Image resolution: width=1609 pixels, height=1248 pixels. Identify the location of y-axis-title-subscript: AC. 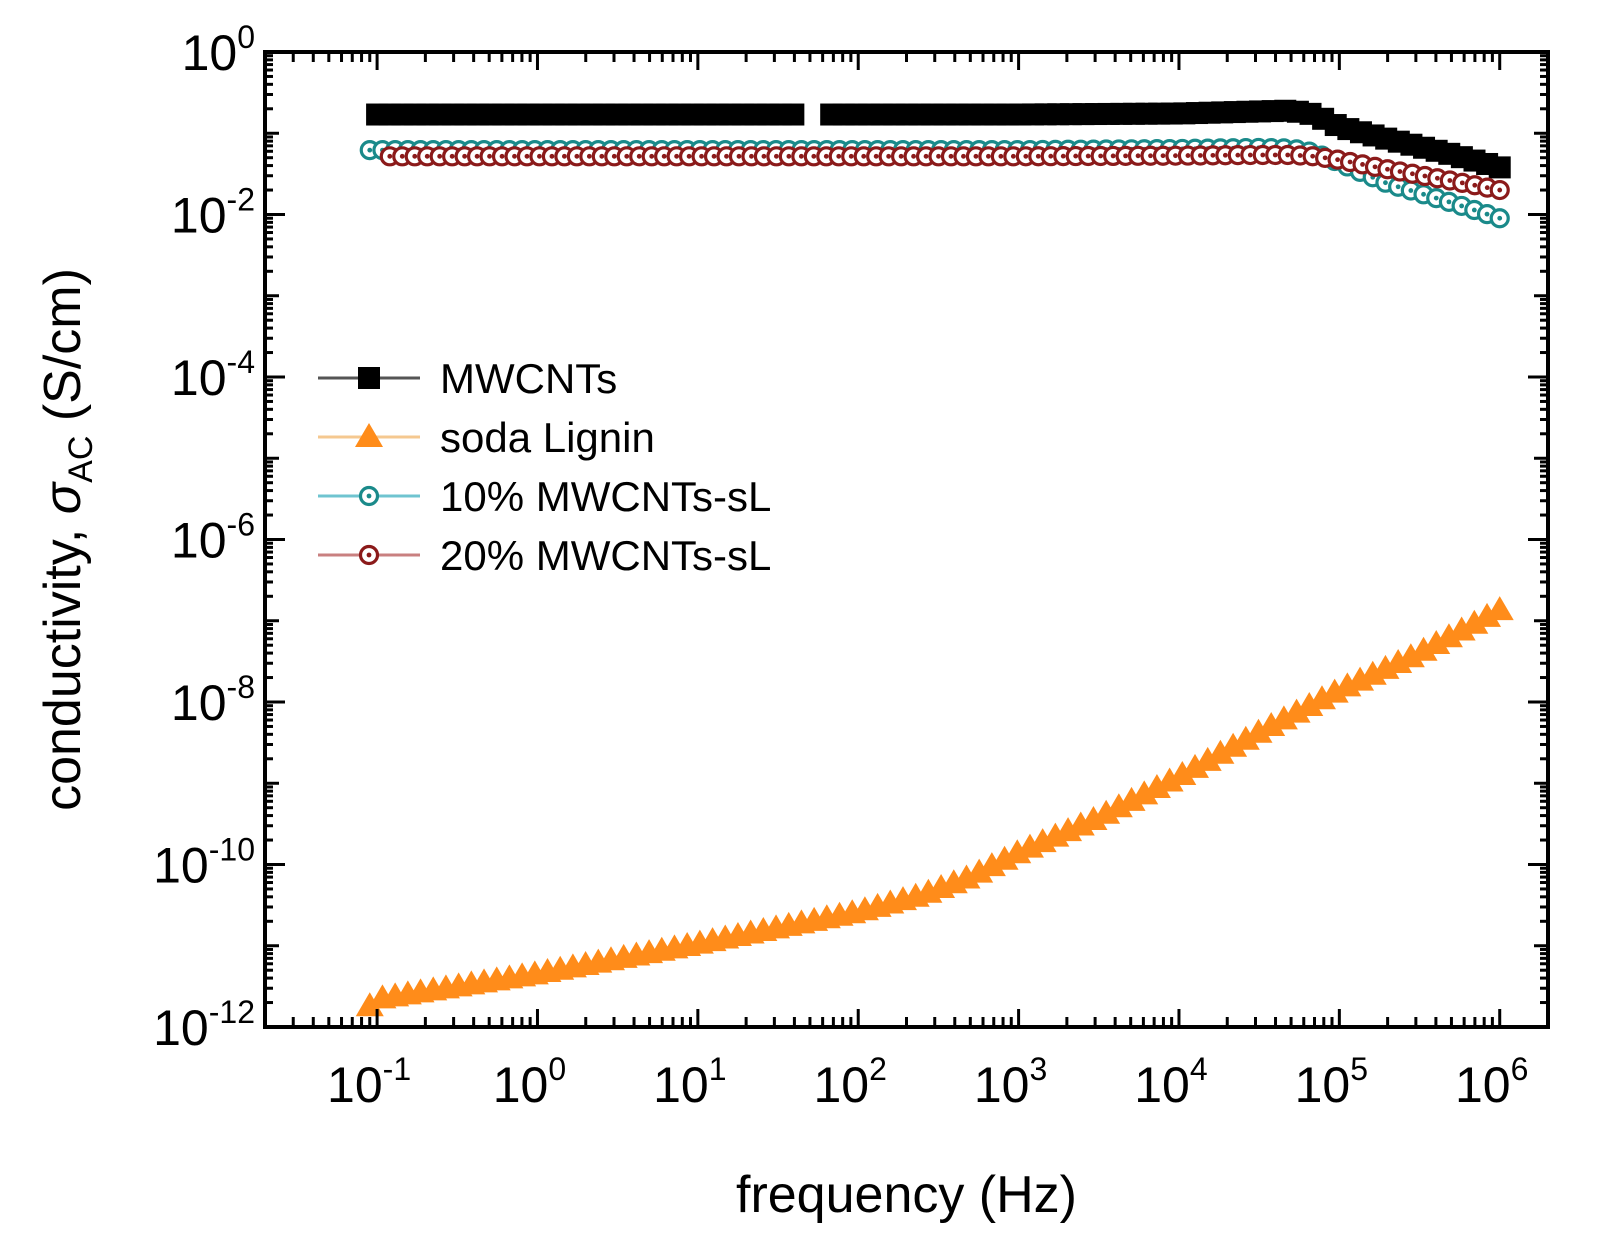
(81, 459).